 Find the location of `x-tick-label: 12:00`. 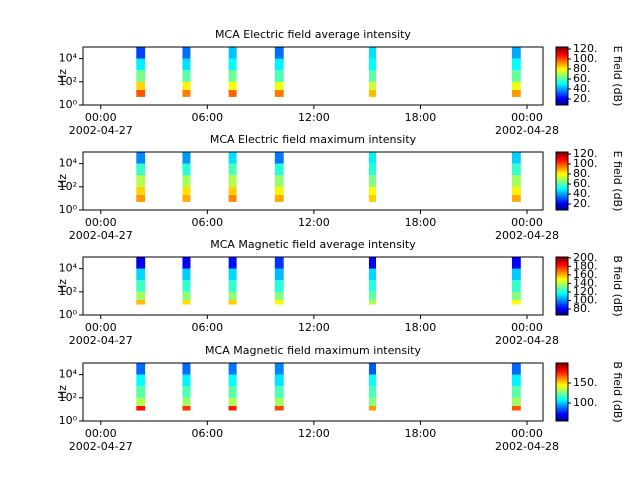

x-tick-label: 12:00 is located at coordinates (314, 222).